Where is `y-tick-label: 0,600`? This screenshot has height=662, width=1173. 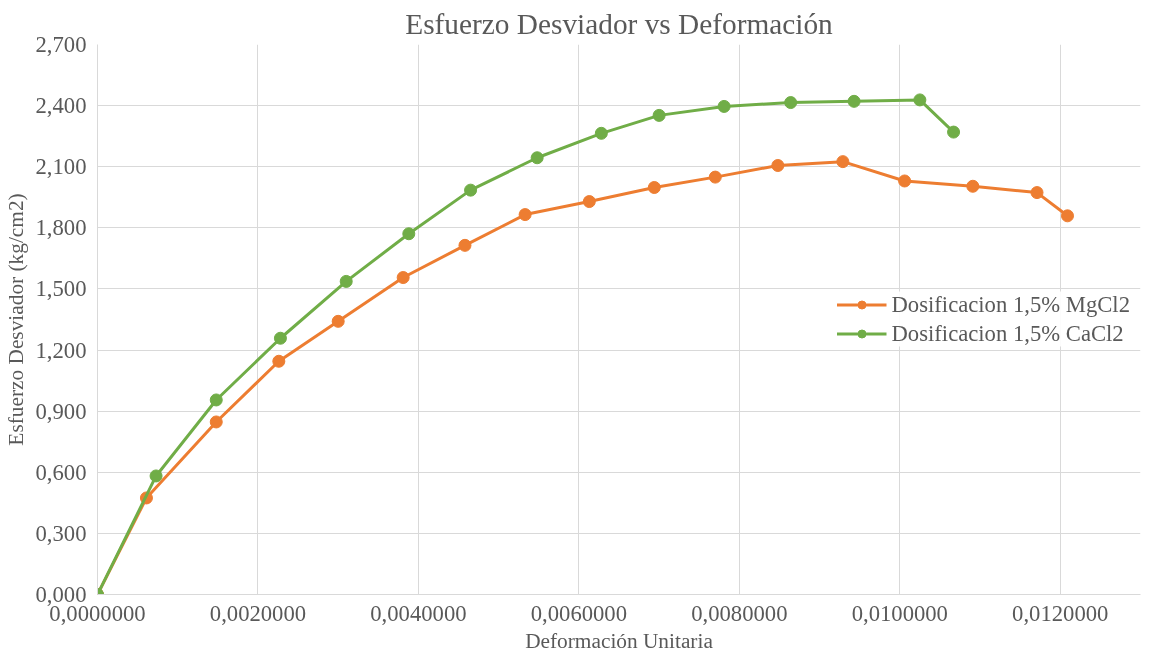 y-tick-label: 0,600 is located at coordinates (61, 472).